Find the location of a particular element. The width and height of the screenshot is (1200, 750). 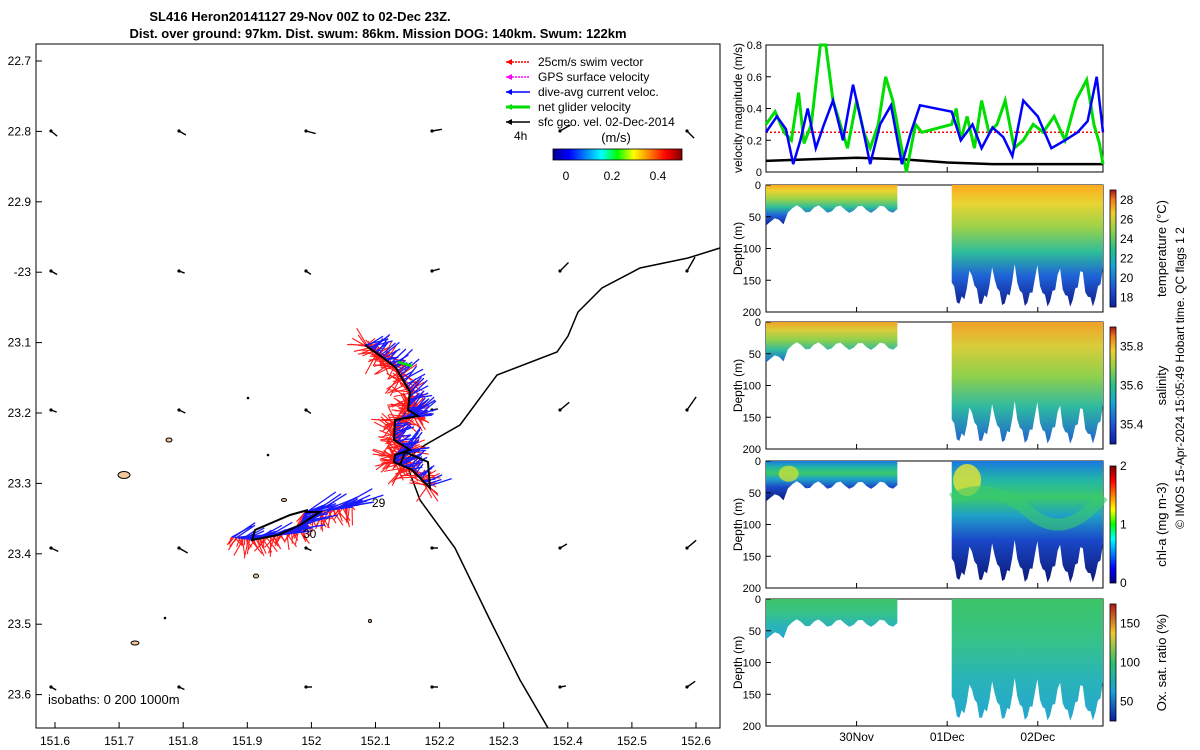

map-x-tick-label: 152.5 is located at coordinates (632, 741).